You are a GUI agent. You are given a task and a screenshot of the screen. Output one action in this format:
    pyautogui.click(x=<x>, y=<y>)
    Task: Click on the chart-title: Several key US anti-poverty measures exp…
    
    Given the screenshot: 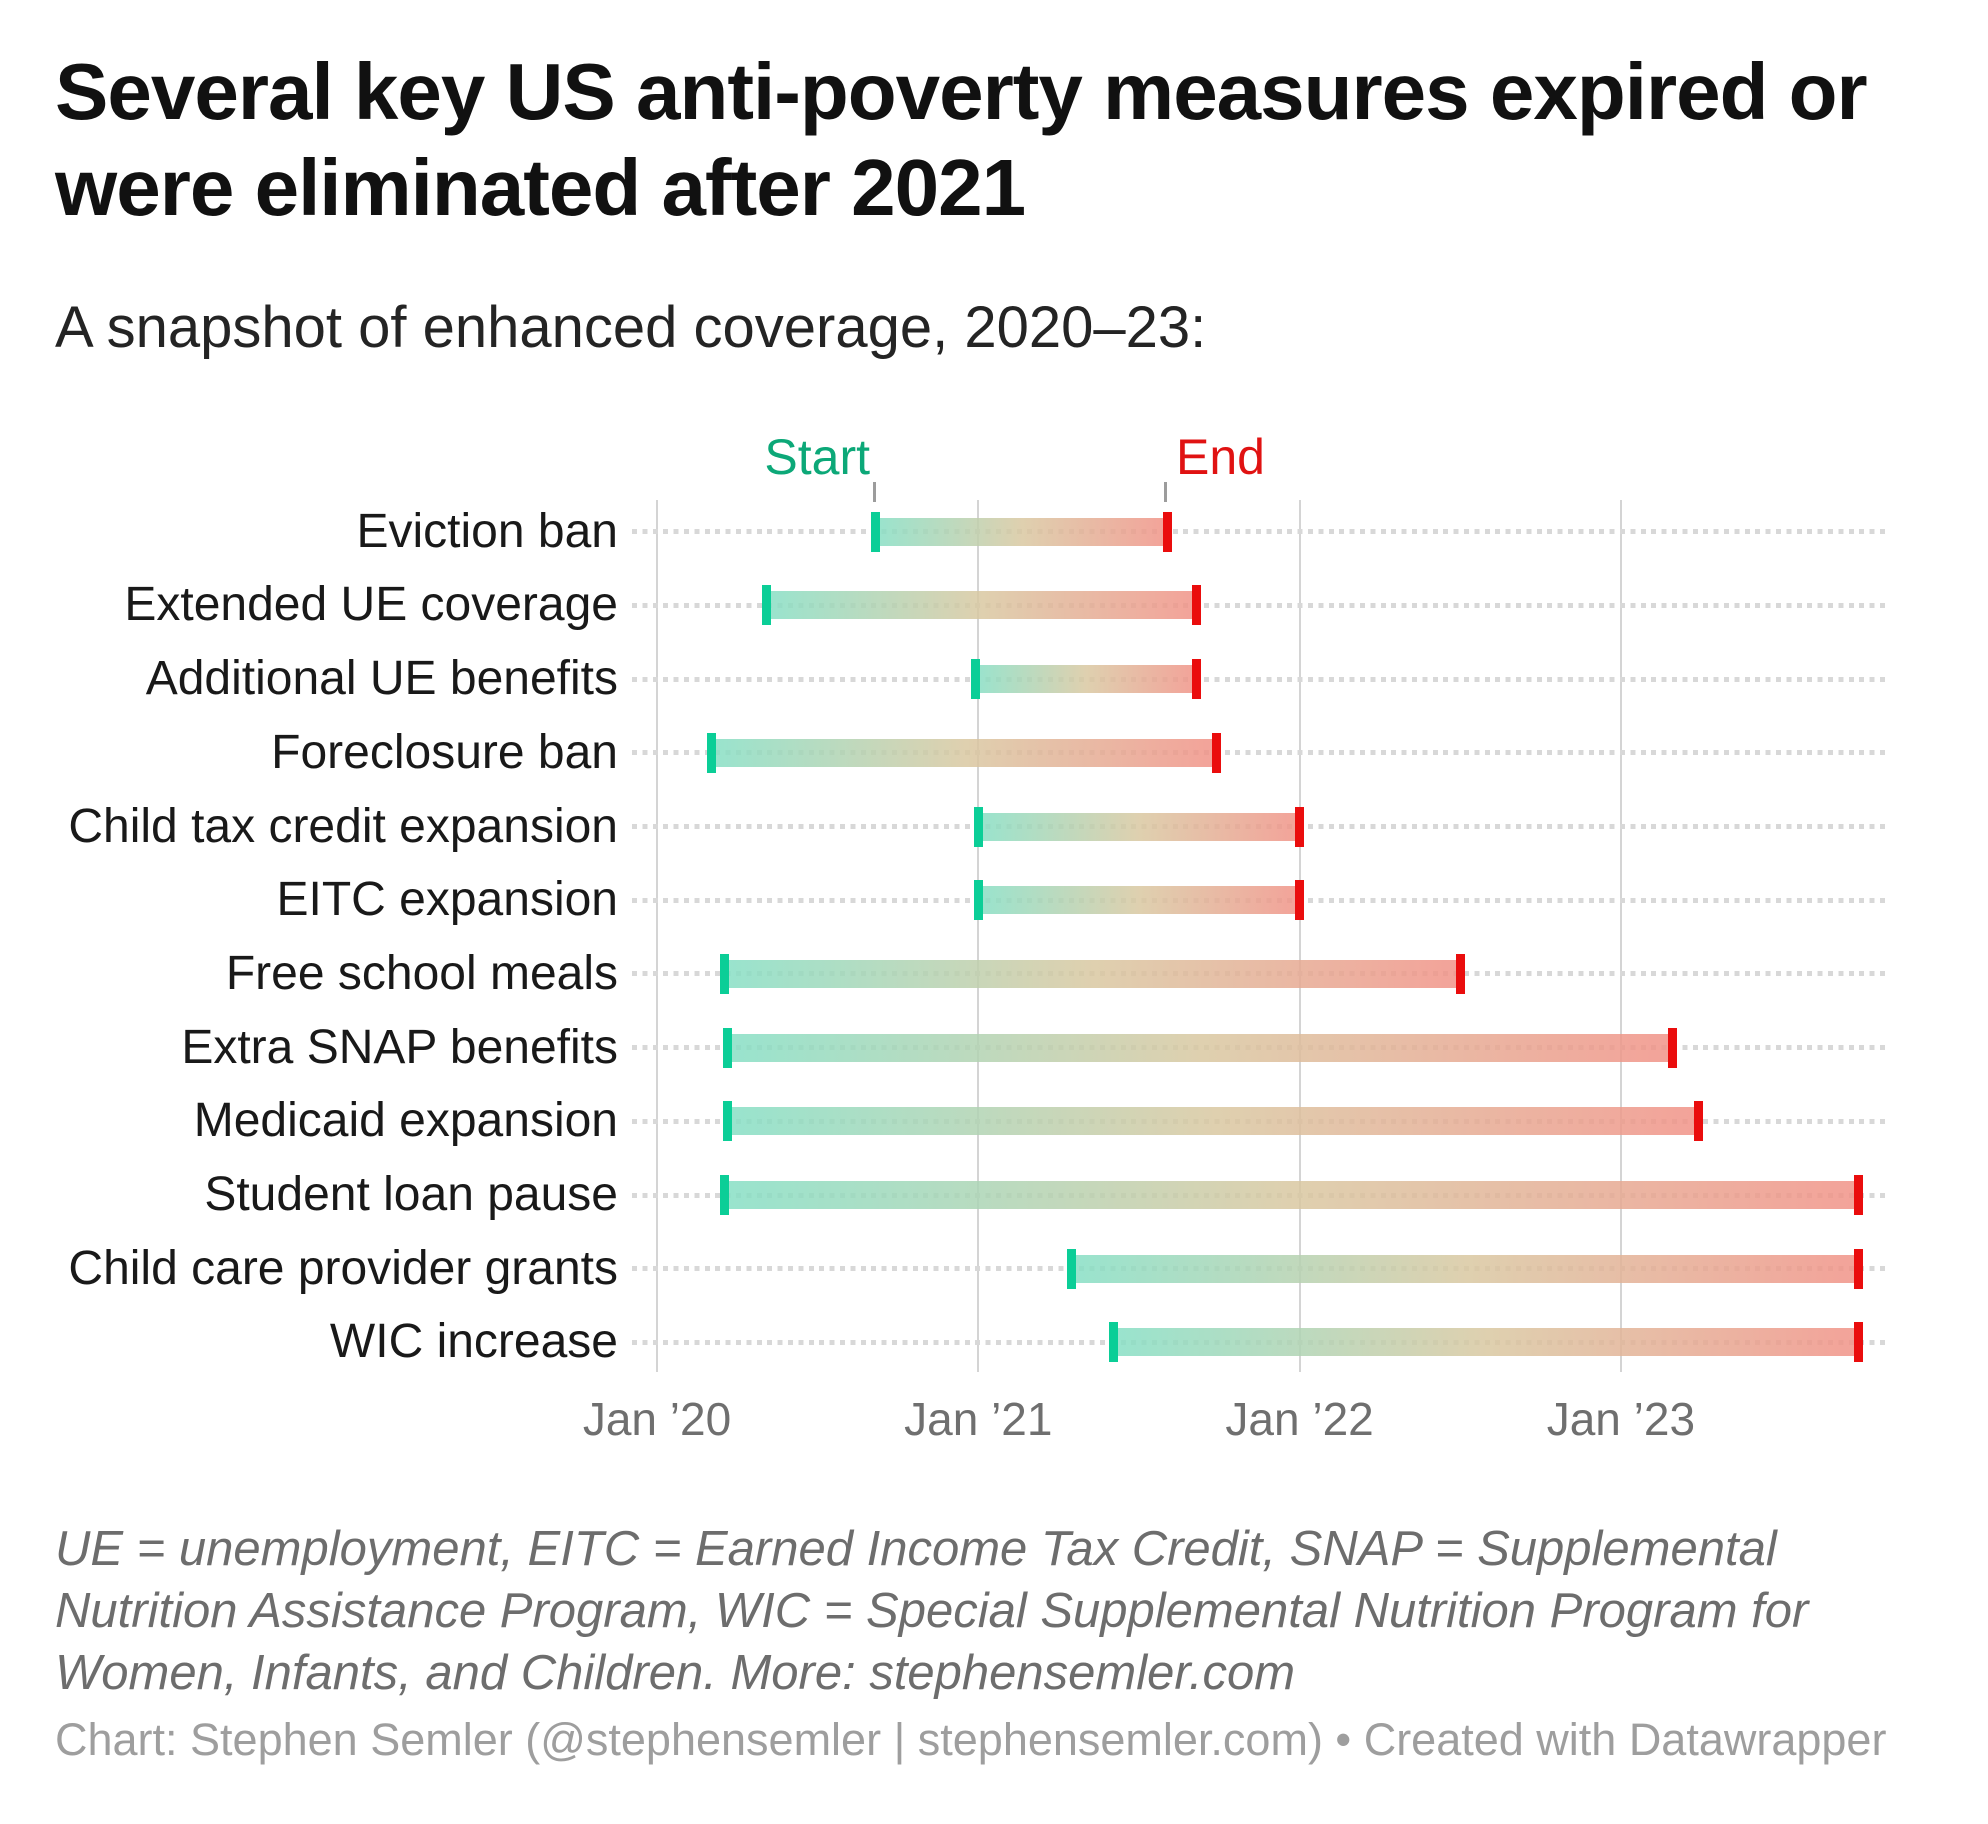 What is the action you would take?
    pyautogui.click(x=961, y=139)
    